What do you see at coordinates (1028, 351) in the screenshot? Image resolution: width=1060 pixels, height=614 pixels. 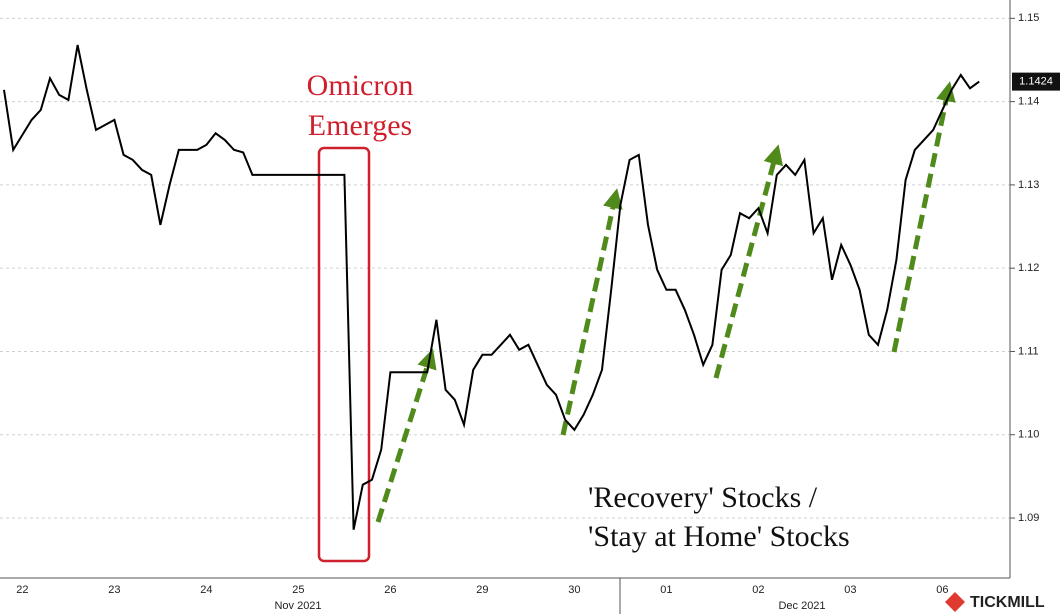 I see `y-tick-label: 1.11` at bounding box center [1028, 351].